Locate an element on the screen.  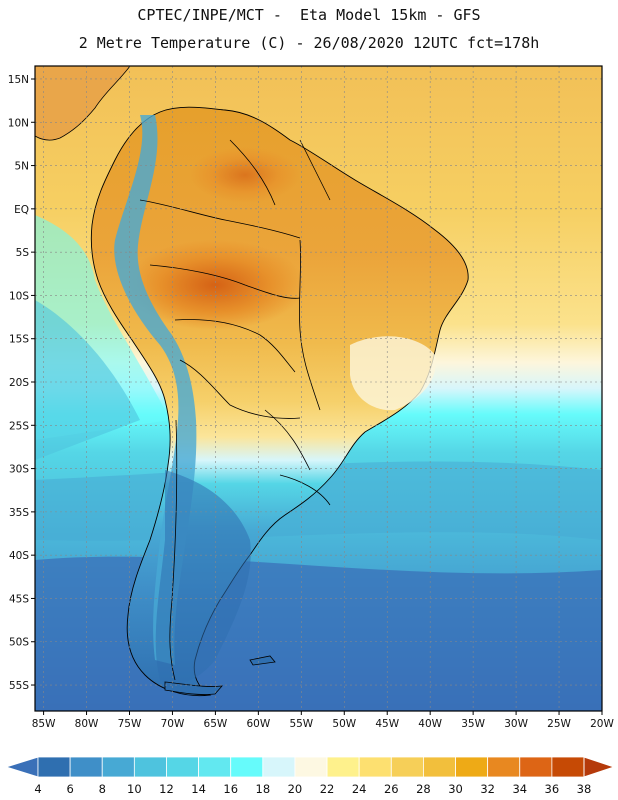
colorbar-label: 38 is located at coordinates (584, 789).